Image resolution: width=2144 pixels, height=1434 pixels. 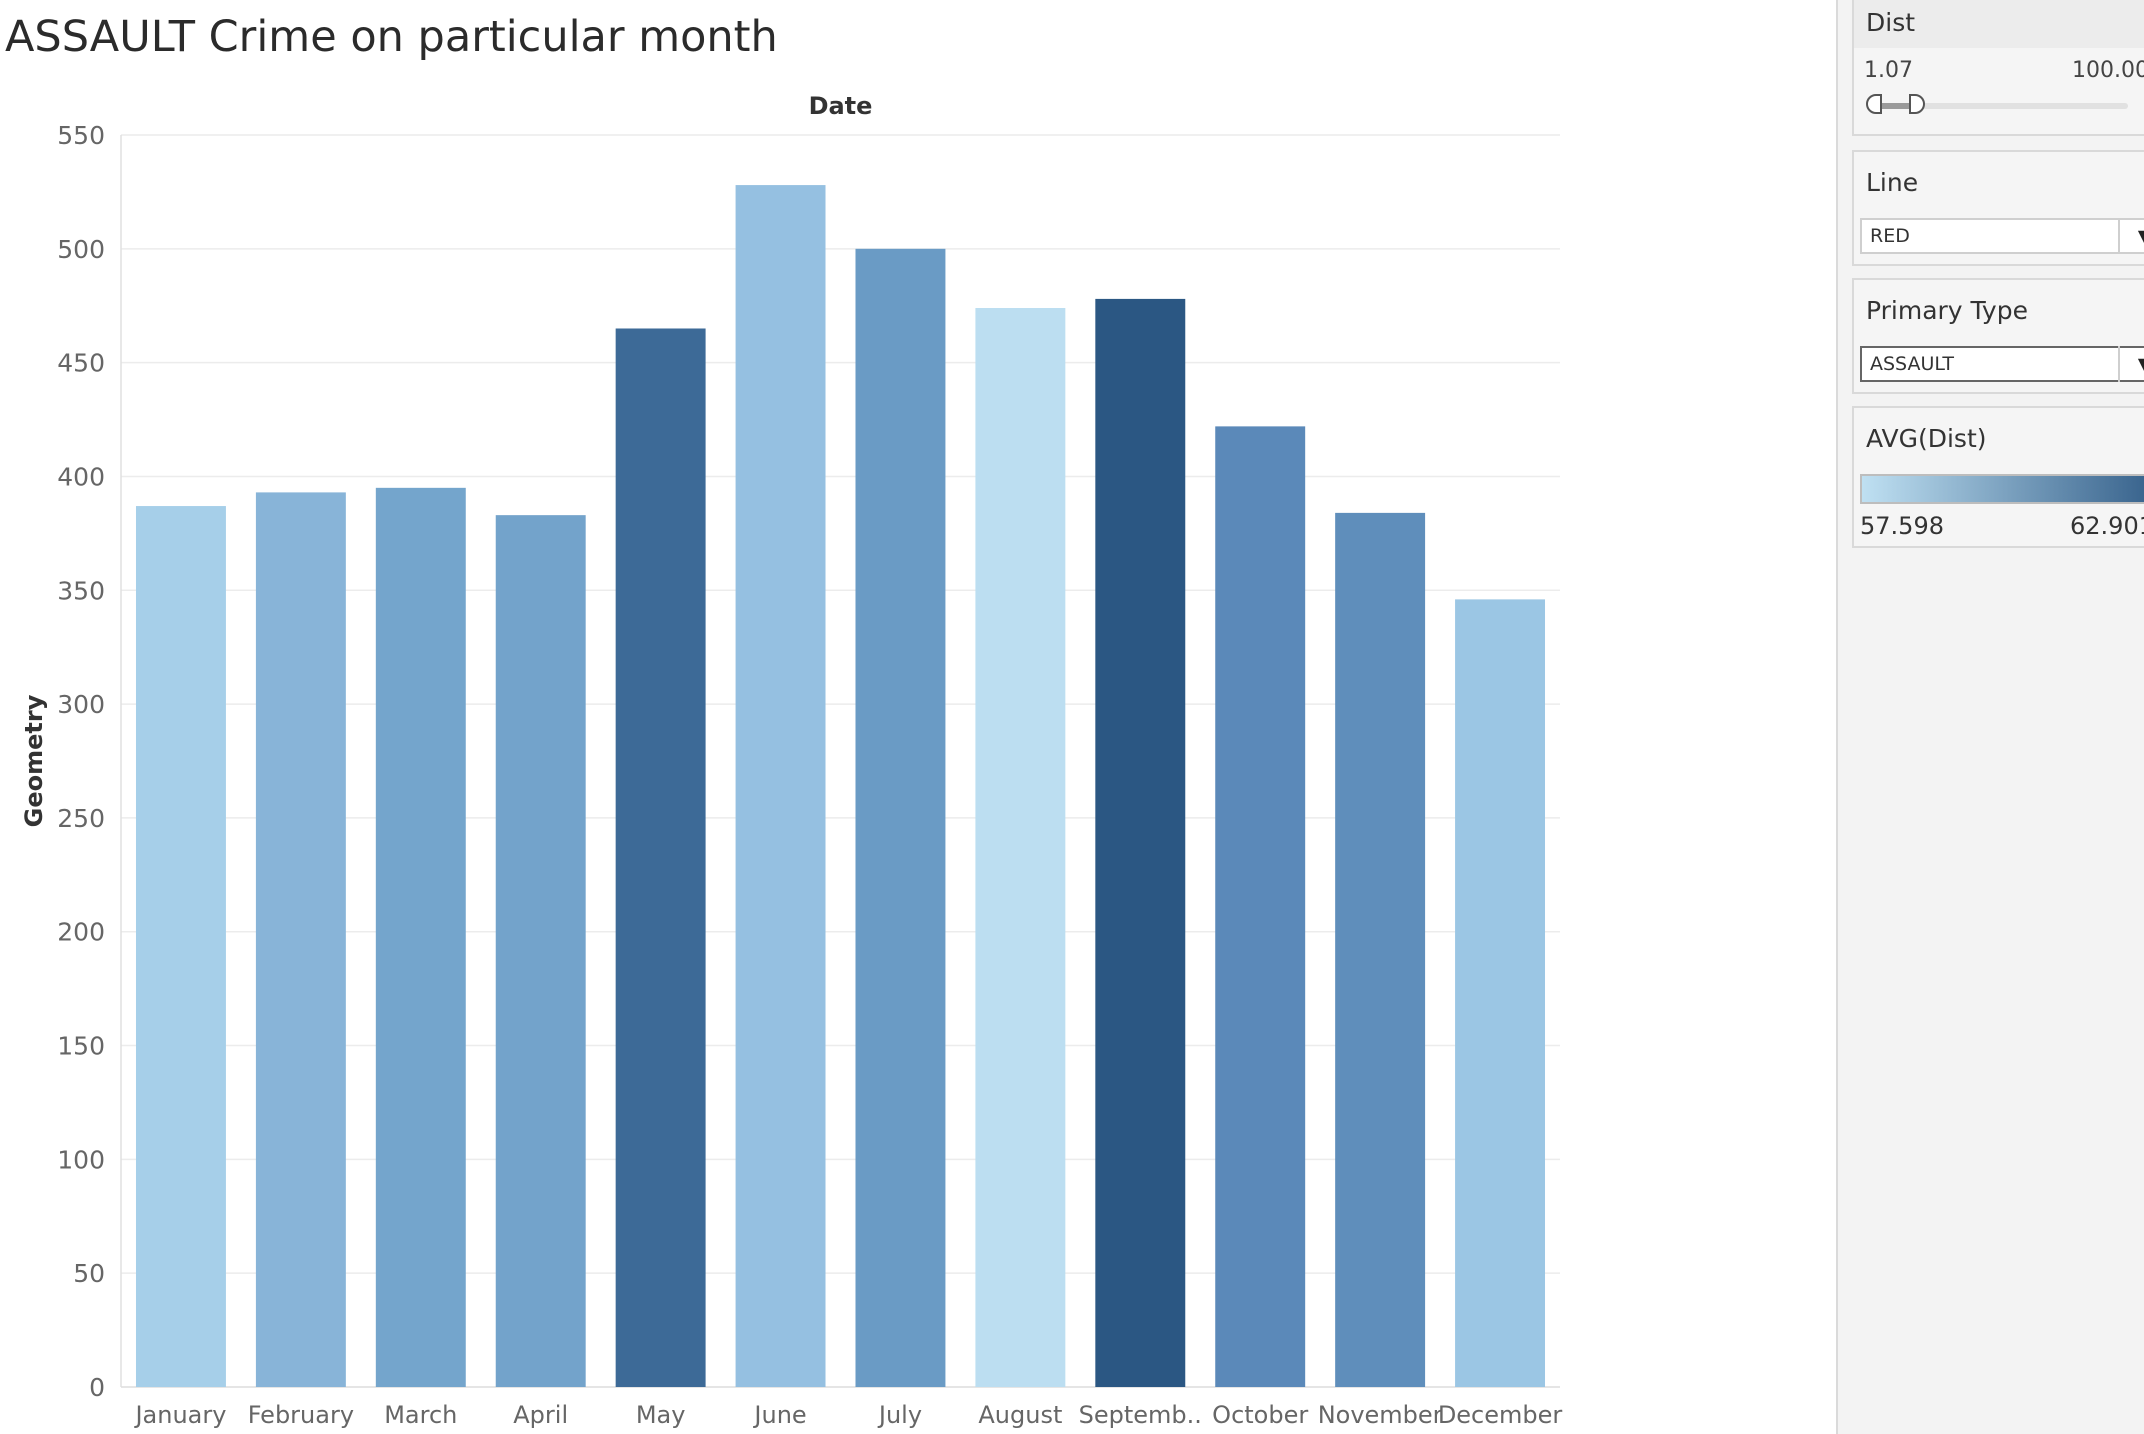 I want to click on y-tick-label: 0, so click(x=97, y=1387).